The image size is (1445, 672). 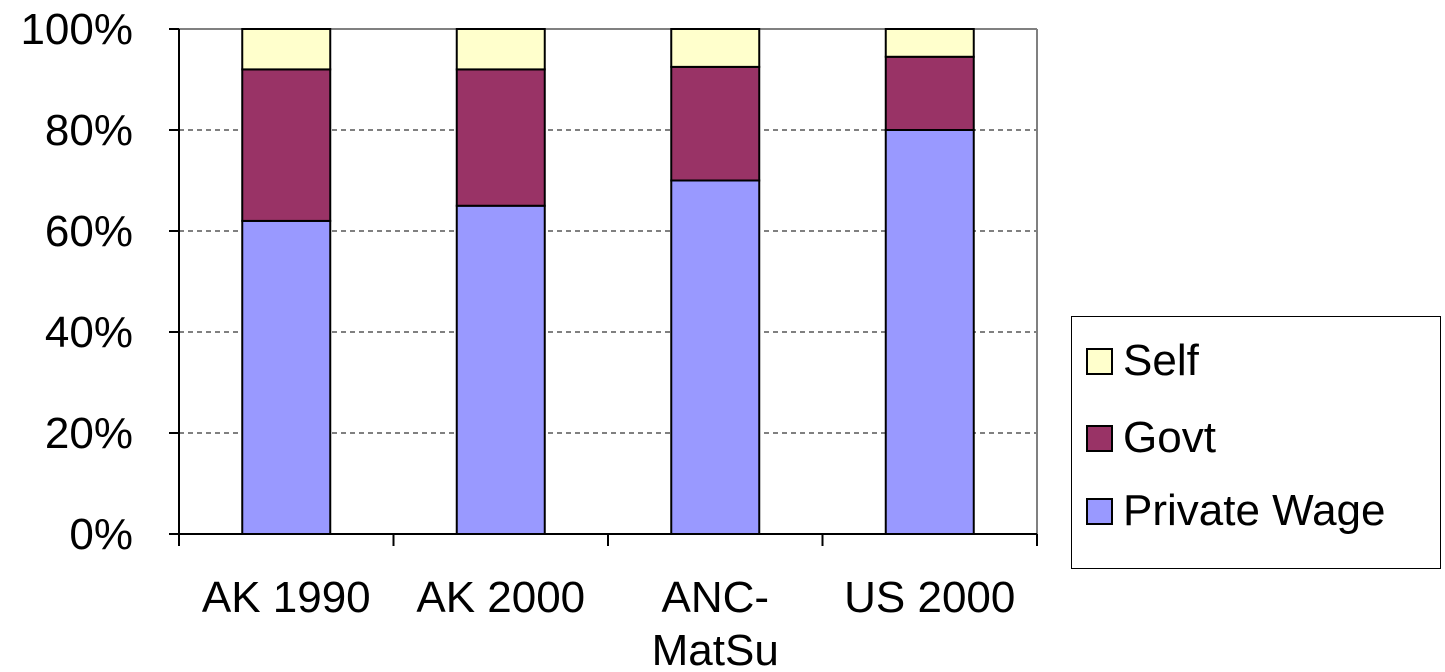 What do you see at coordinates (609, 622) in the screenshot?
I see `x-tick-labels: AK 1990 AK 2000 ANC-MatSu US 2000` at bounding box center [609, 622].